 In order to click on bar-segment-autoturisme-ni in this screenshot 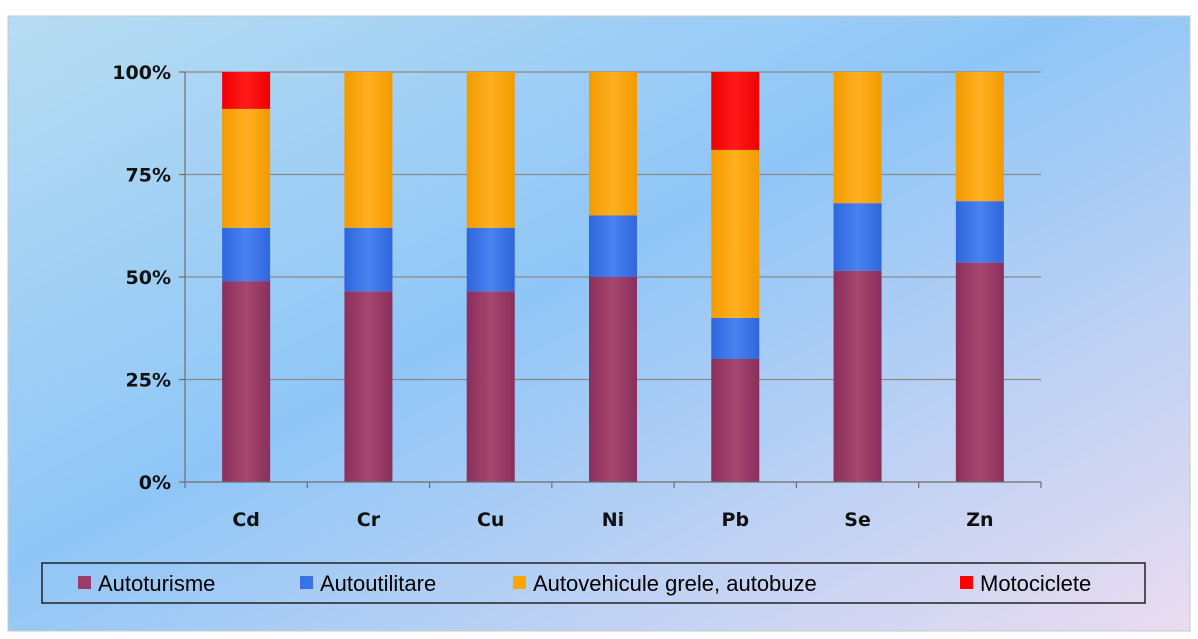, I will do `click(613, 379)`.